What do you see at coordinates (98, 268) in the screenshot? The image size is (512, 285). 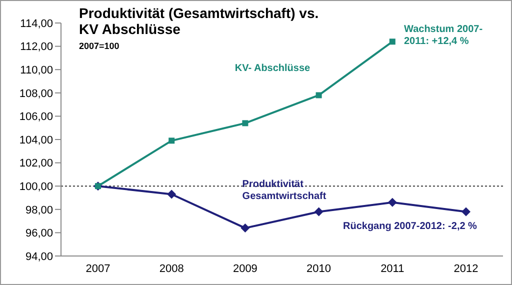 I see `x-tick-label: 2007` at bounding box center [98, 268].